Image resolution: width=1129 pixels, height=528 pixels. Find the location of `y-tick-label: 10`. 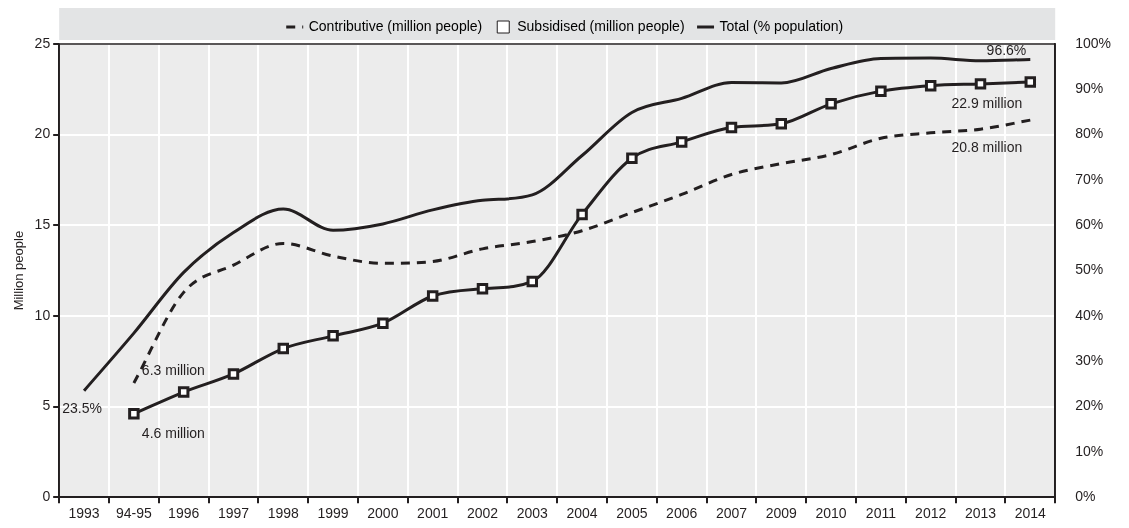

y-tick-label: 10 is located at coordinates (42, 314).